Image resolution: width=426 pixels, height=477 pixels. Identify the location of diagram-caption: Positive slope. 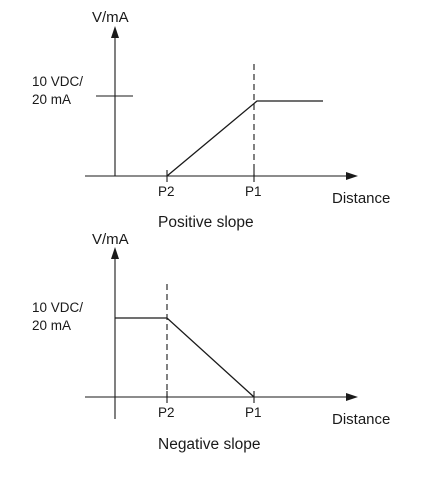
(206, 222).